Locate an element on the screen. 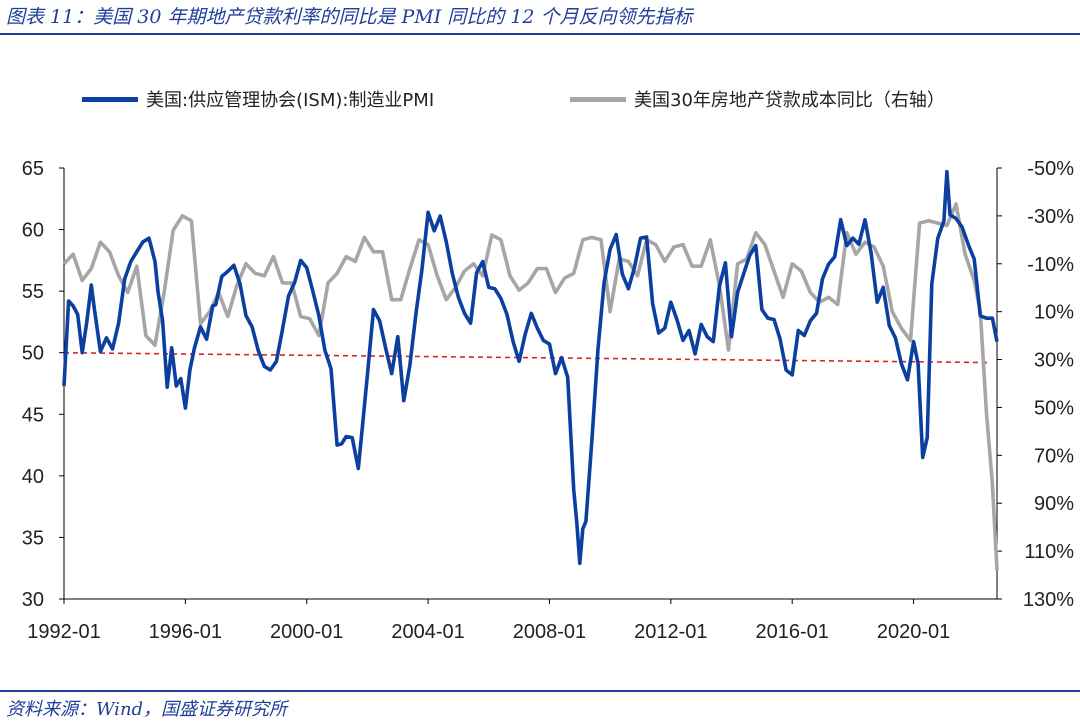  y-left-tick-label: 35 is located at coordinates (33, 538).